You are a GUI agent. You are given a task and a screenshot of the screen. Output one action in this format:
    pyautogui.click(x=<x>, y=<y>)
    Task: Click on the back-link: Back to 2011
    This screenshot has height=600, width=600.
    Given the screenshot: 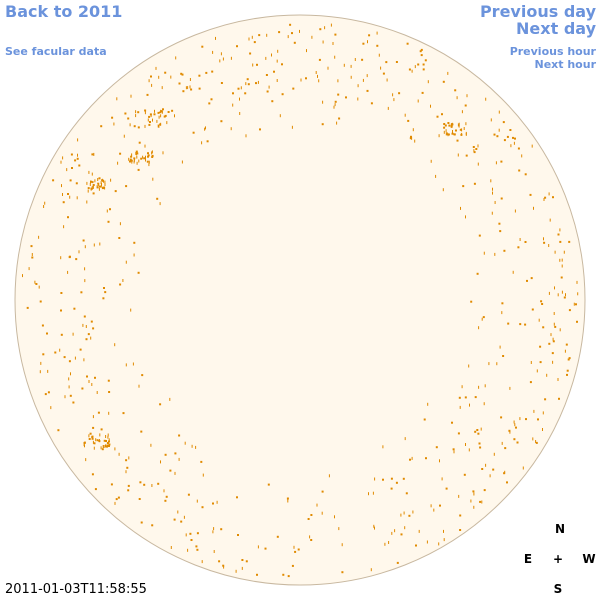 What is the action you would take?
    pyautogui.click(x=64, y=11)
    